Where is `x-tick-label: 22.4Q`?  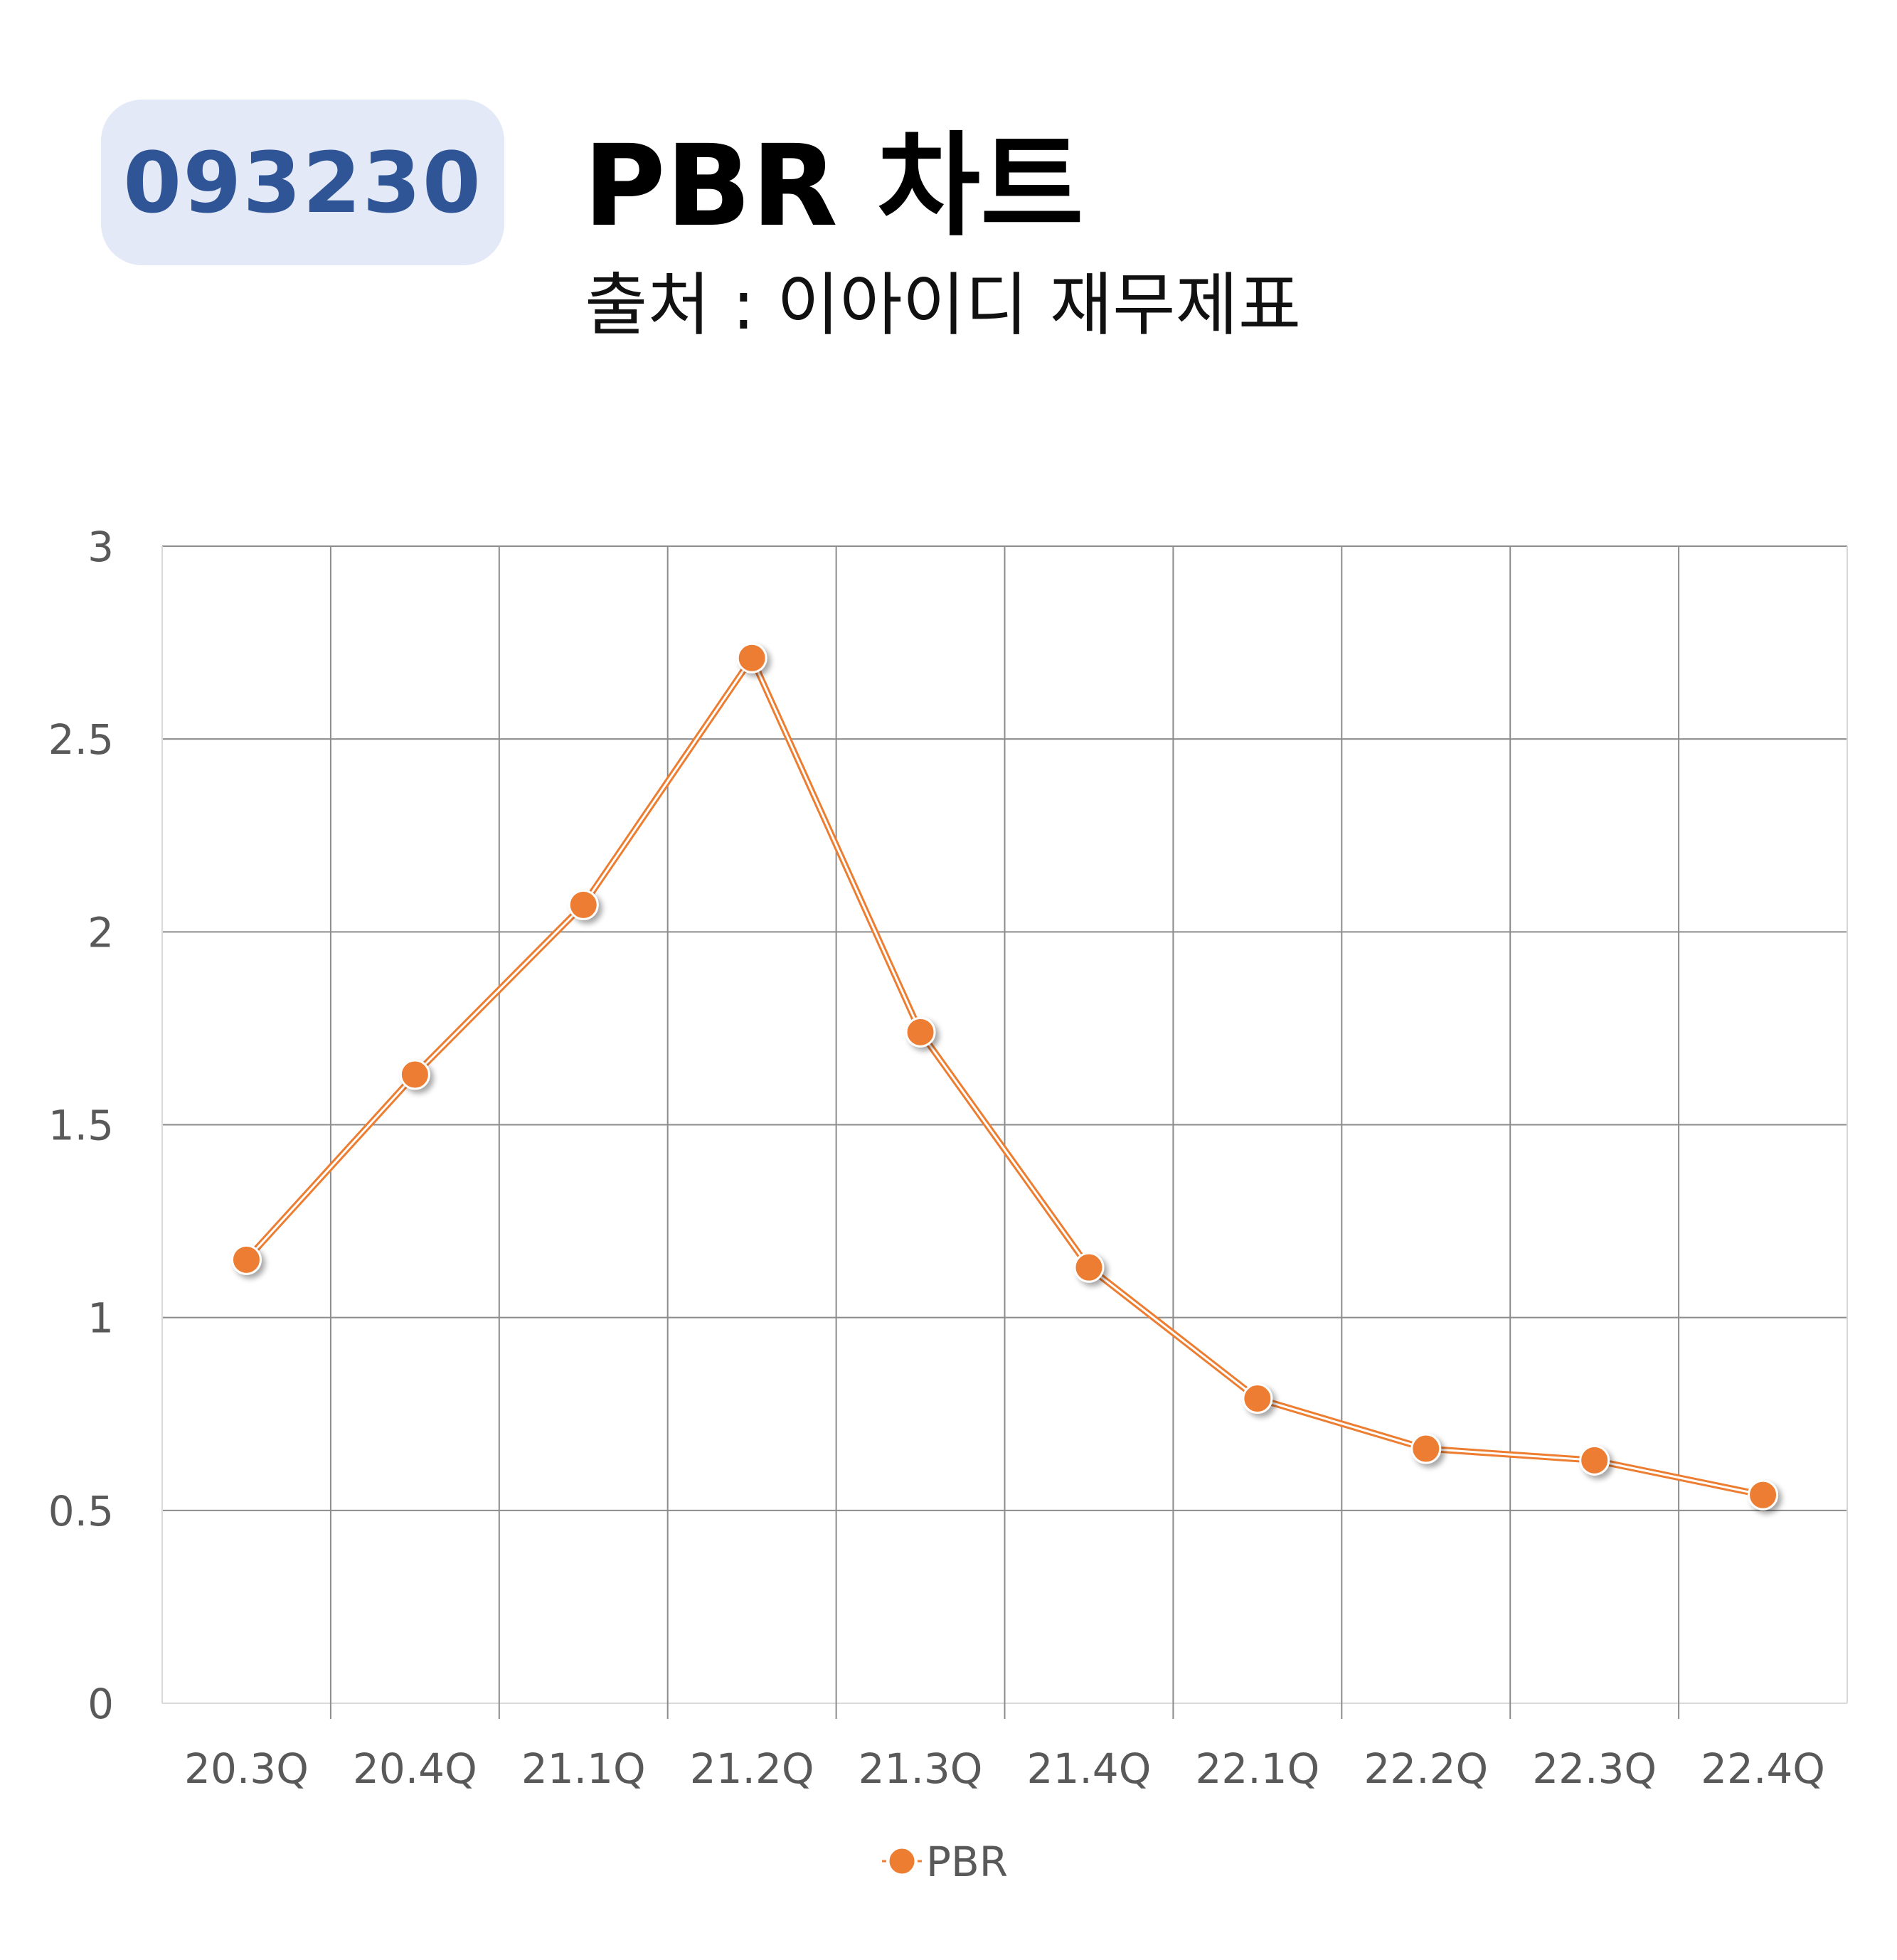
x-tick-label: 22.4Q is located at coordinates (1763, 1769).